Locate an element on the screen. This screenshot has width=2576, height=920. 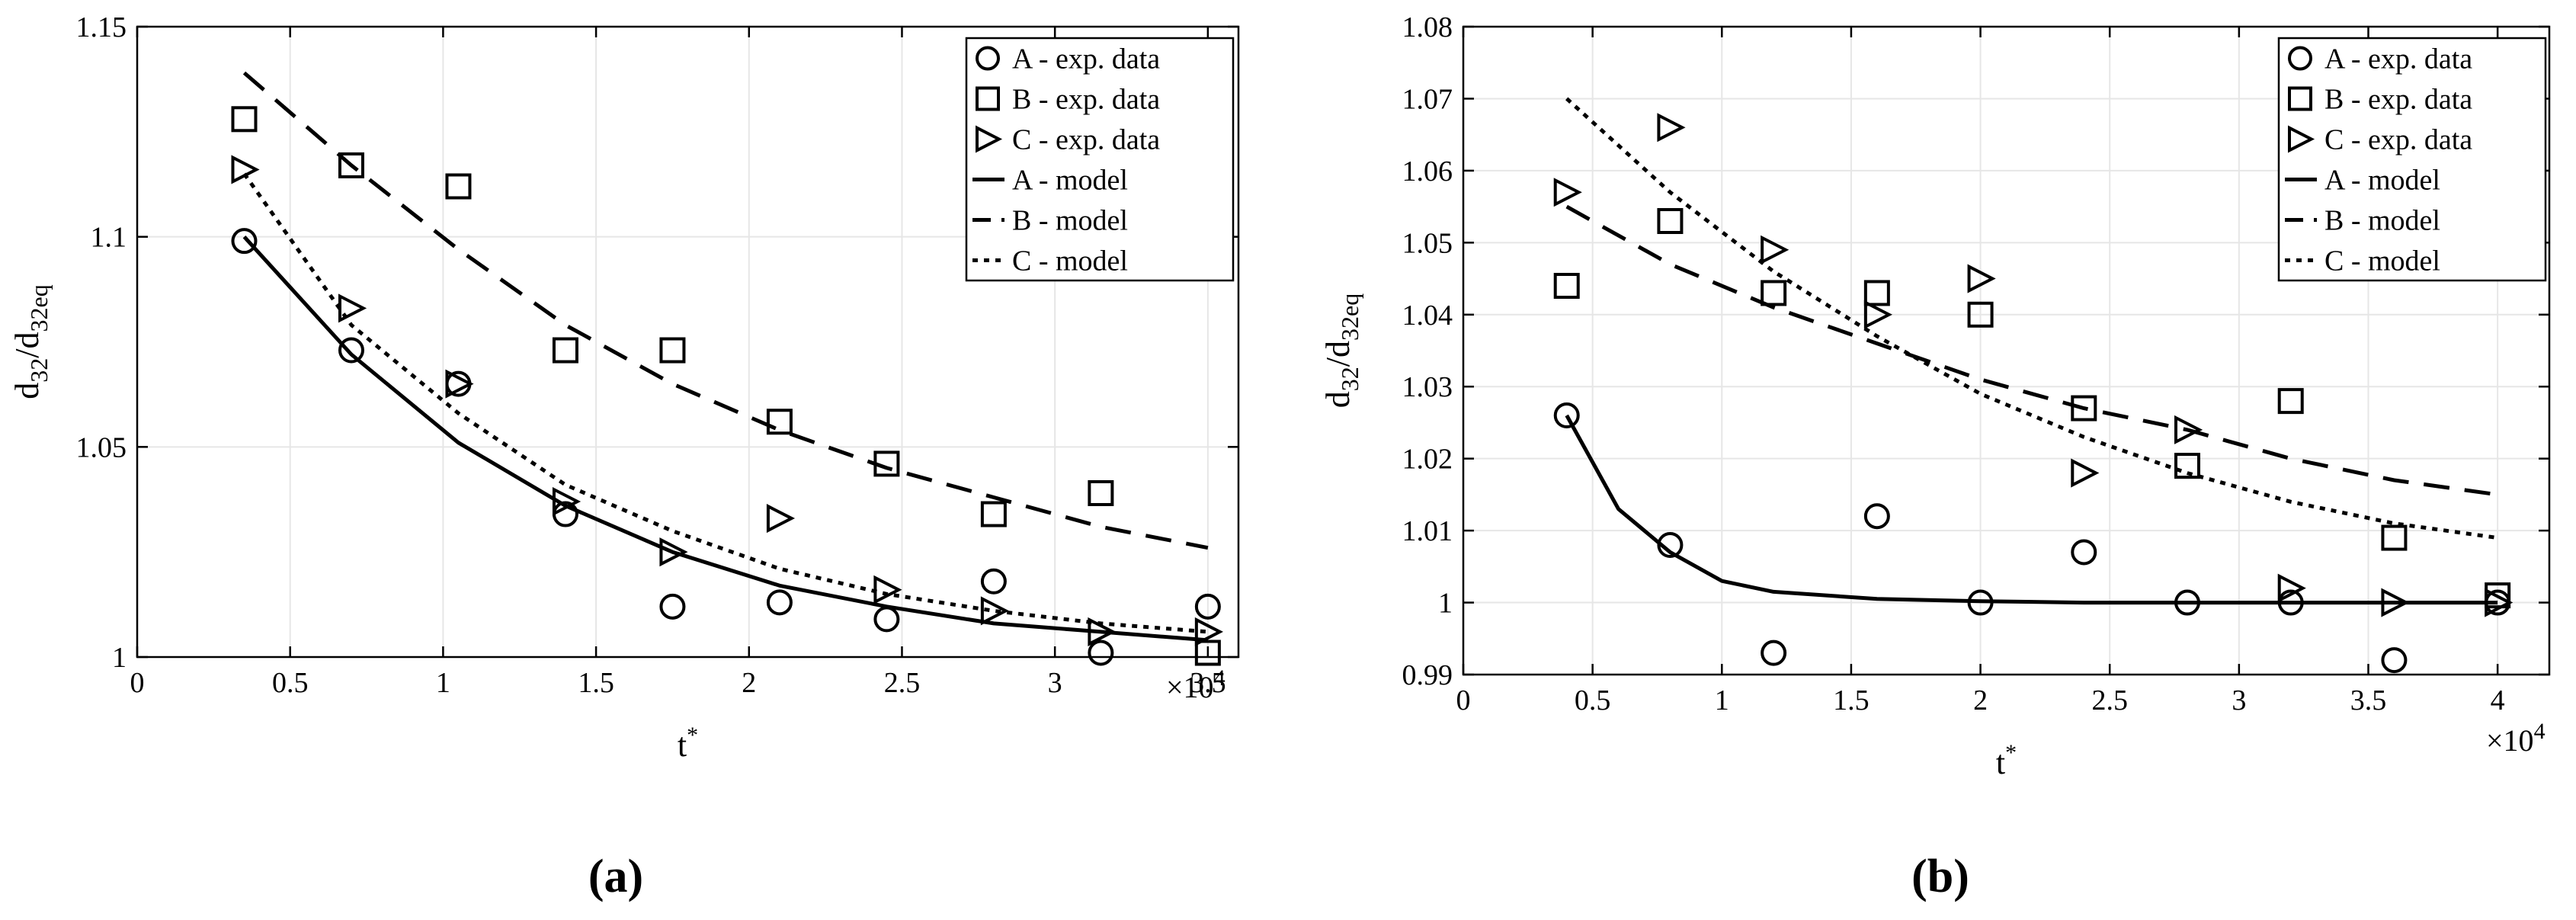
x-tick-label: 0.5 is located at coordinates (290, 683).